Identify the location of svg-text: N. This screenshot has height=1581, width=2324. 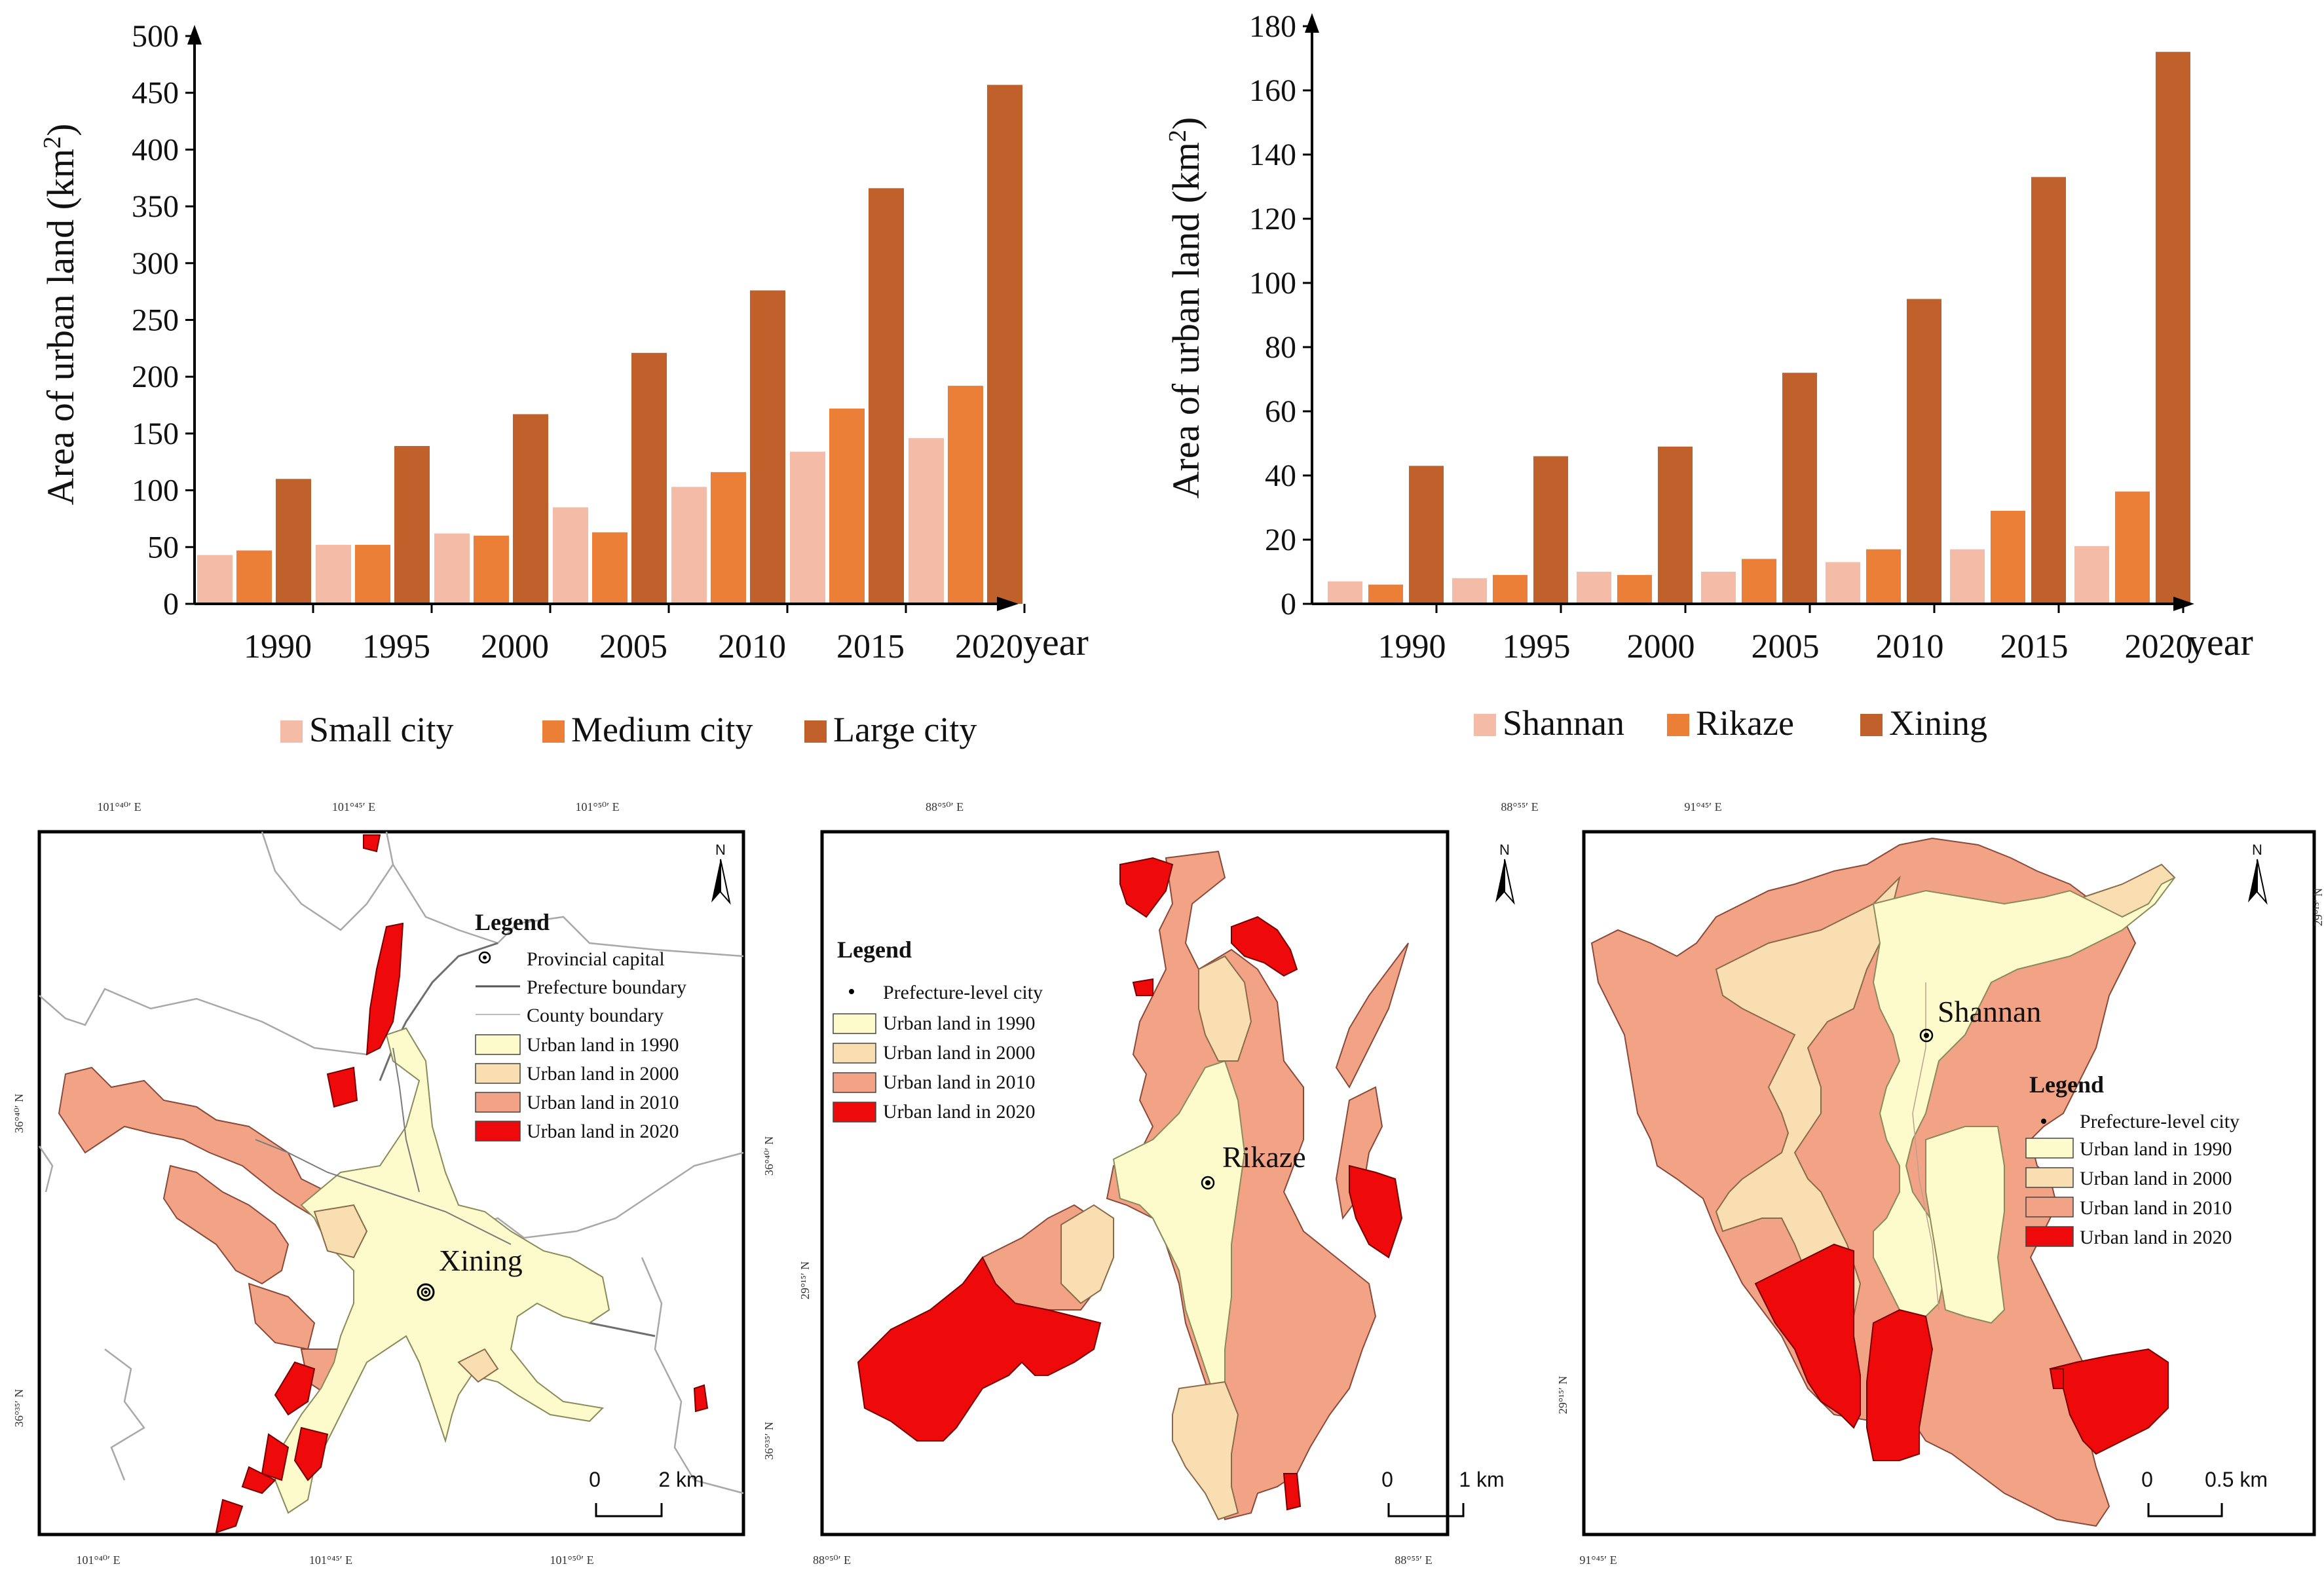
(2257, 850).